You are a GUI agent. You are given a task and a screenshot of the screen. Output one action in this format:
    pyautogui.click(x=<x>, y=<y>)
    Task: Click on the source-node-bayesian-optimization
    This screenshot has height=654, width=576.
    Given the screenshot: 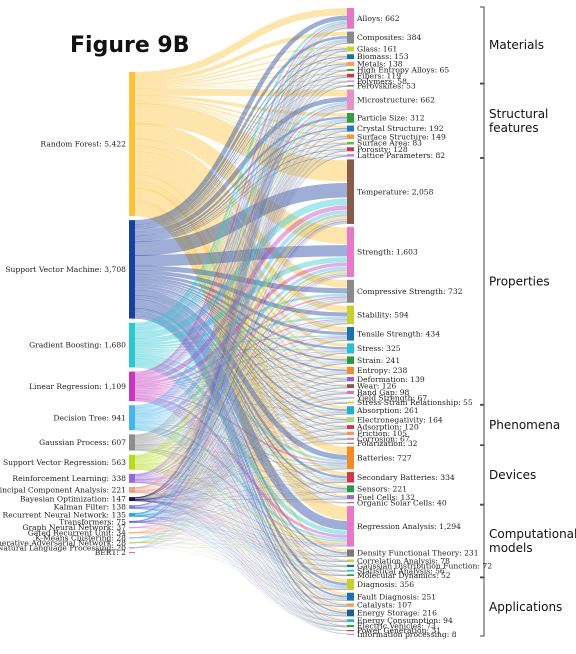 What is the action you would take?
    pyautogui.click(x=132, y=499)
    